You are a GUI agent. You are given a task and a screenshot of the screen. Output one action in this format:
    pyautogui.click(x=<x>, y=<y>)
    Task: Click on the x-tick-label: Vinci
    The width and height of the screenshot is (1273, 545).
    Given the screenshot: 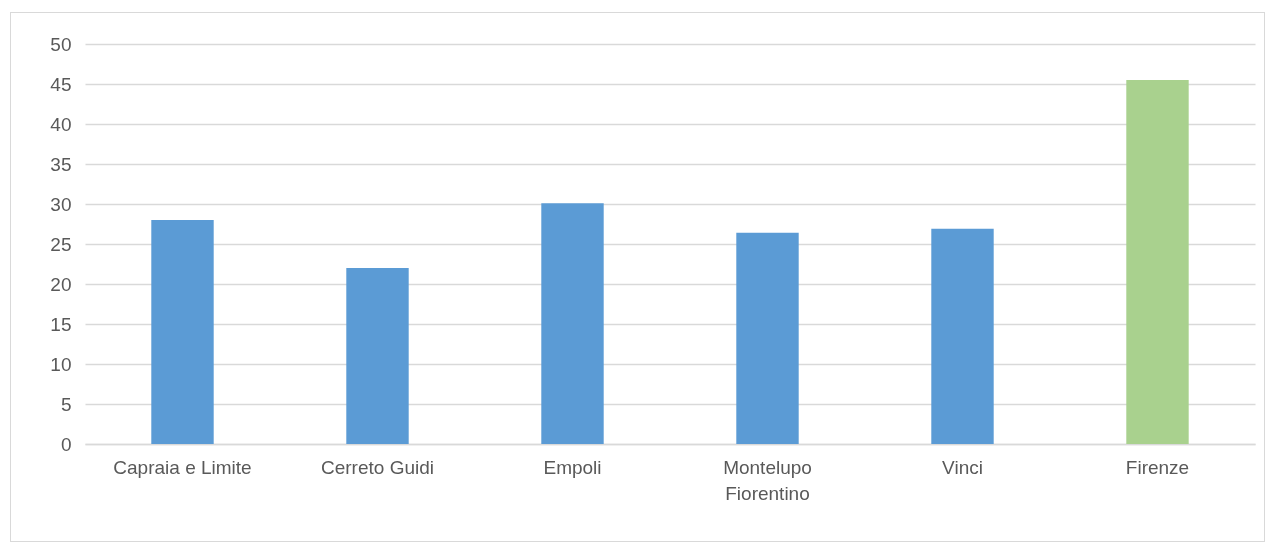 What is the action you would take?
    pyautogui.click(x=962, y=467)
    